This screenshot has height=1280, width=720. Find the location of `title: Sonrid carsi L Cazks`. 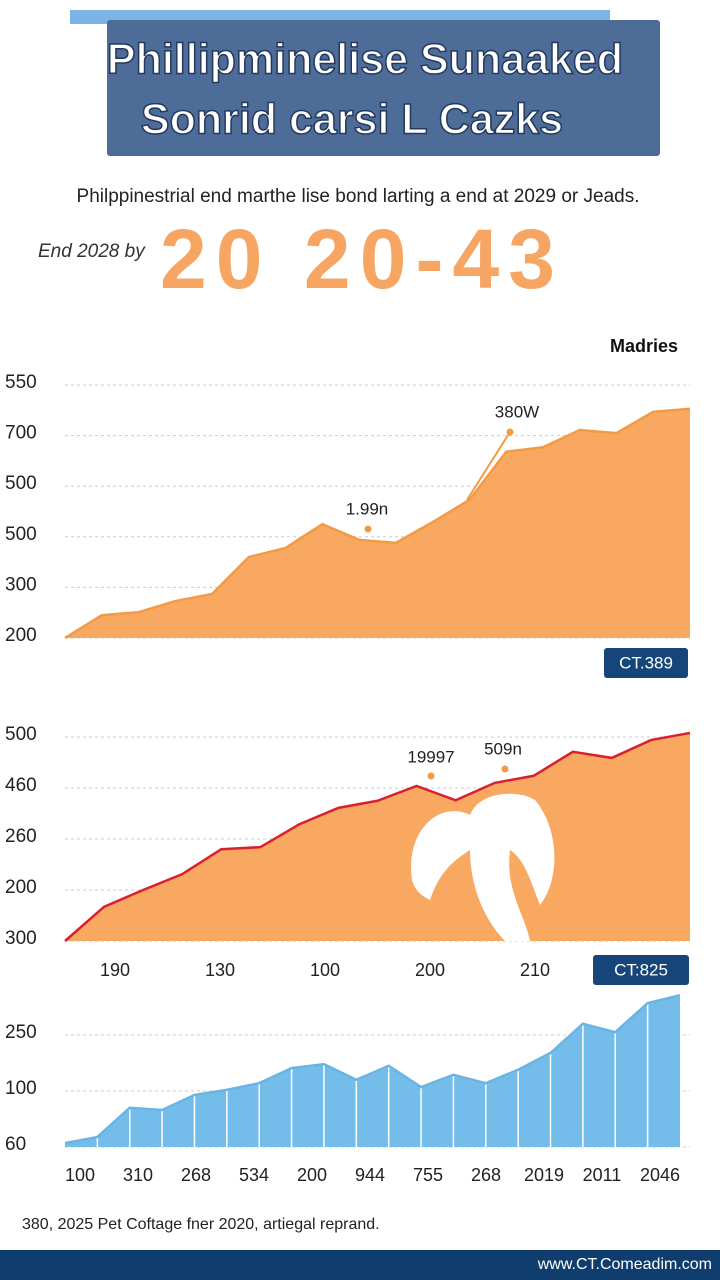

title: Sonrid carsi L Cazks is located at coordinates (352, 119).